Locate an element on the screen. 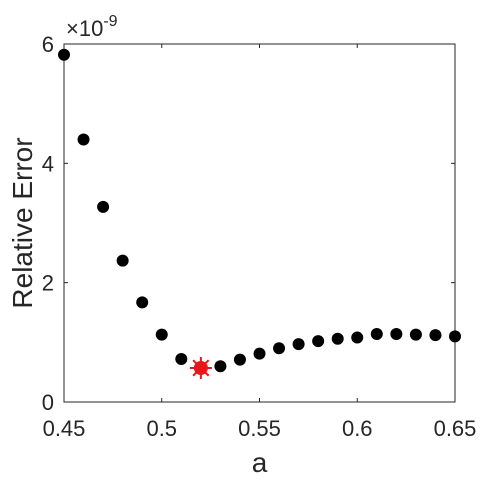  y-tick-label: 2 is located at coordinates (48, 283).